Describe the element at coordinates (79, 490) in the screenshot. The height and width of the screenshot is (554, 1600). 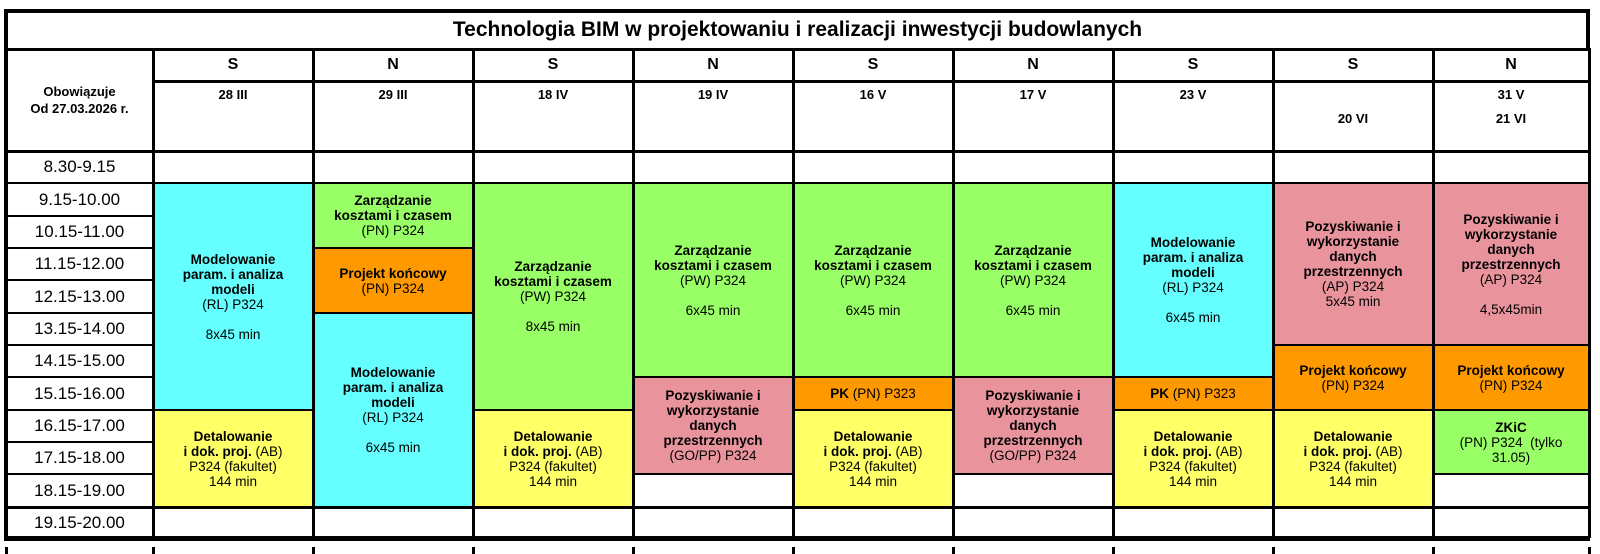
I see `time-slot-cell-11: 18.15-19.00` at that location.